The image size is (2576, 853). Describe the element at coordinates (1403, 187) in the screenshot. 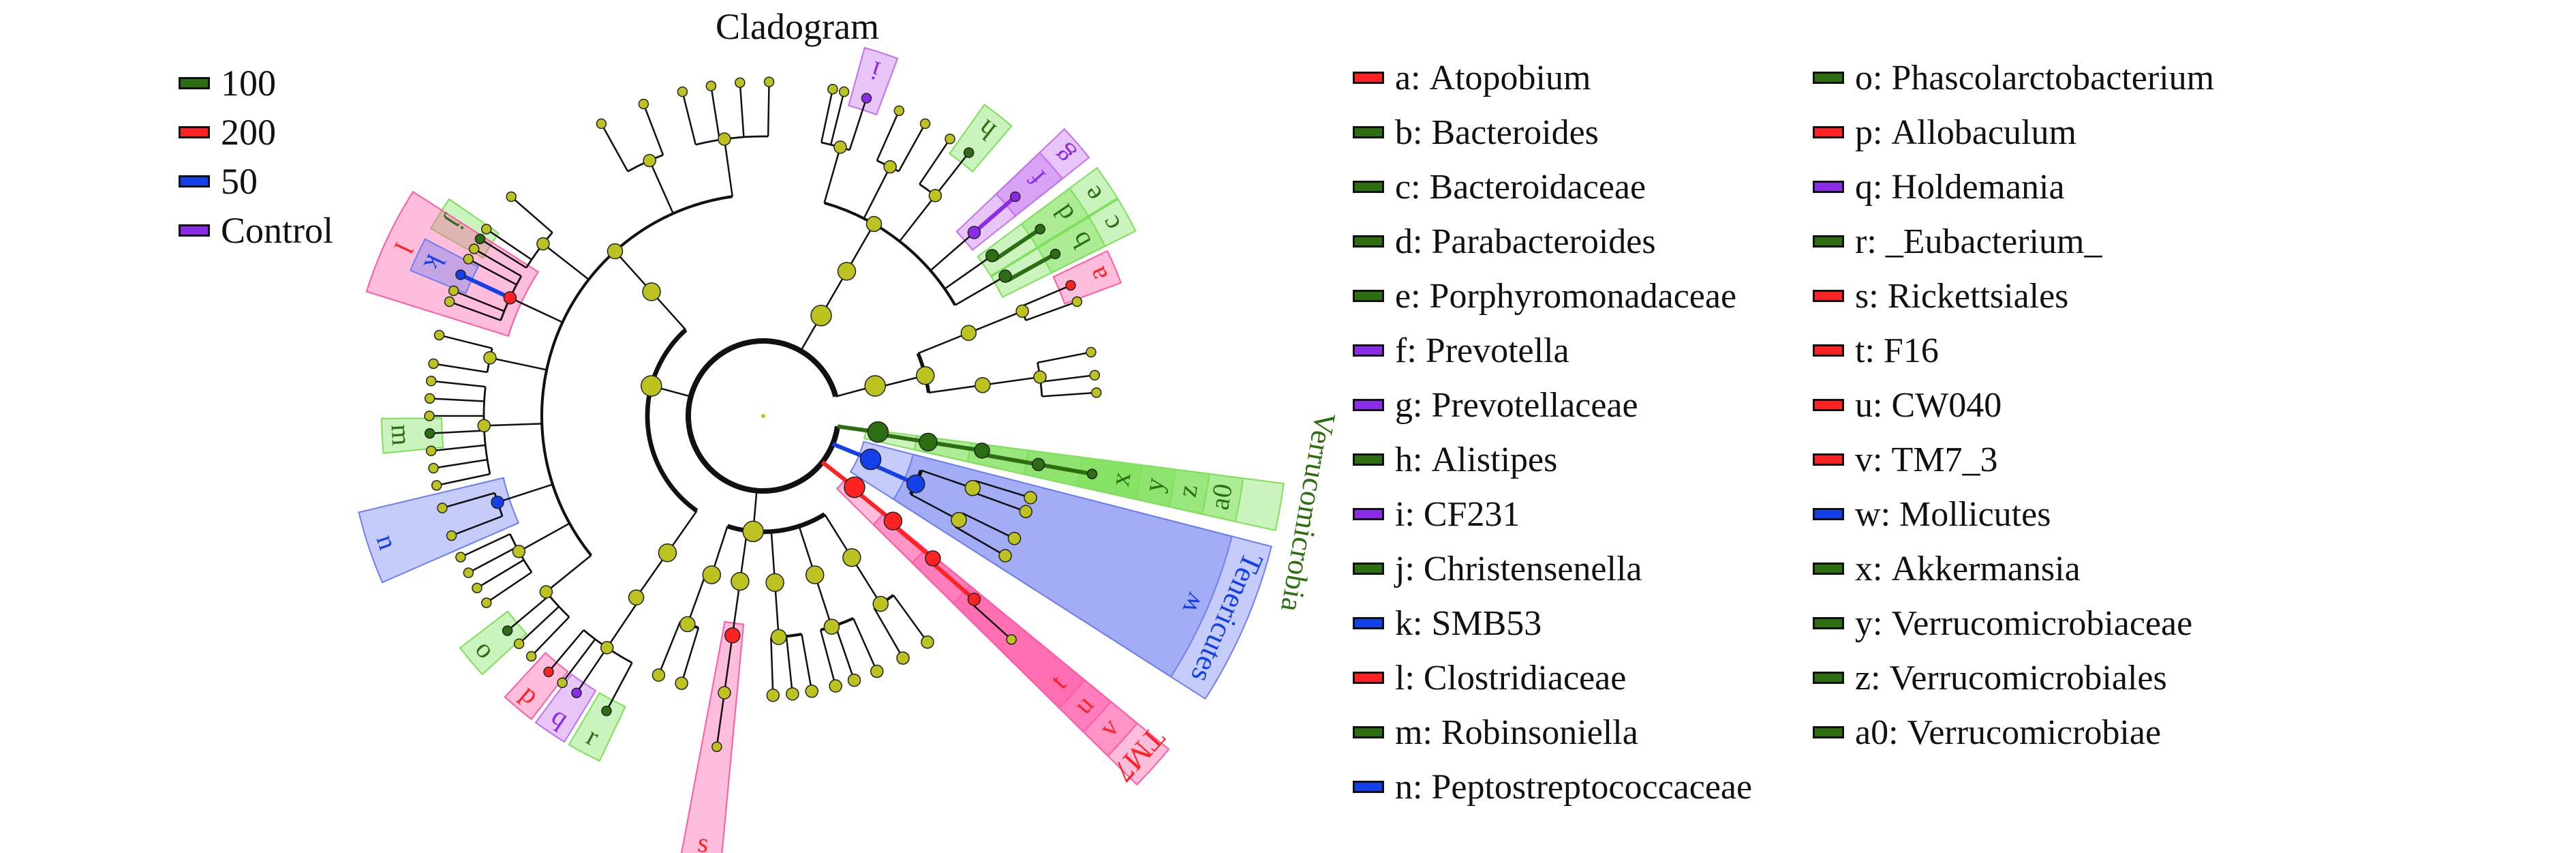

I see `clade-key: c` at that location.